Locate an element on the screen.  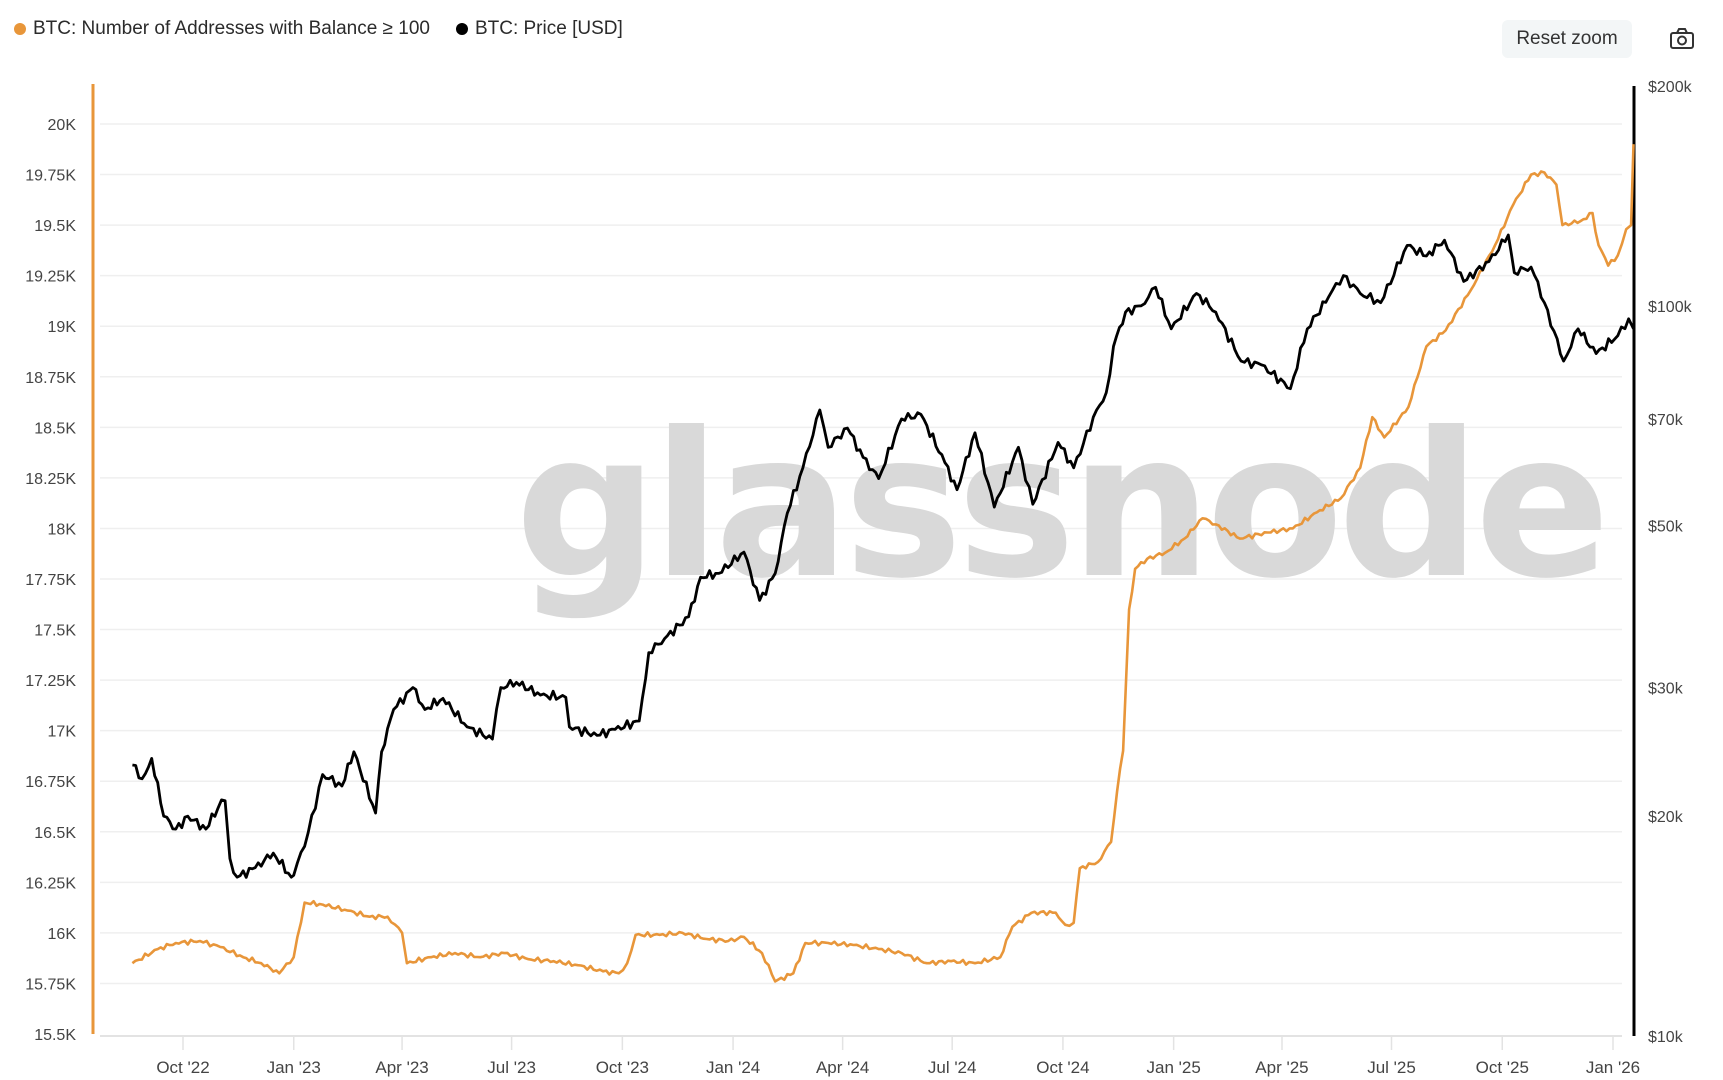
x-tick-label: Oct '23 is located at coordinates (622, 1067).